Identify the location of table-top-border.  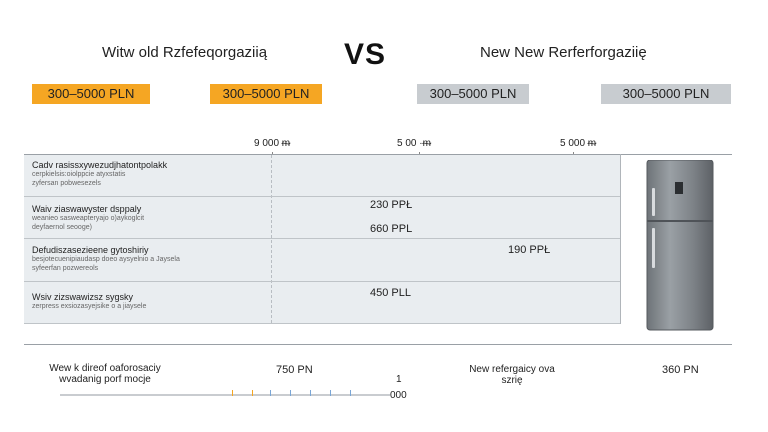
(378, 154).